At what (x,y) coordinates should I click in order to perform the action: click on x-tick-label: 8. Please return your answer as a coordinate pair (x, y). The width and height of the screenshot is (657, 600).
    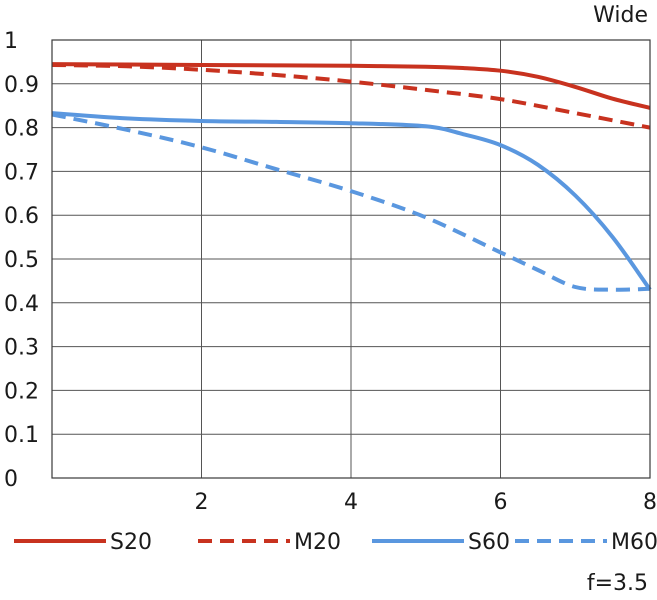
    Looking at the image, I should click on (650, 502).